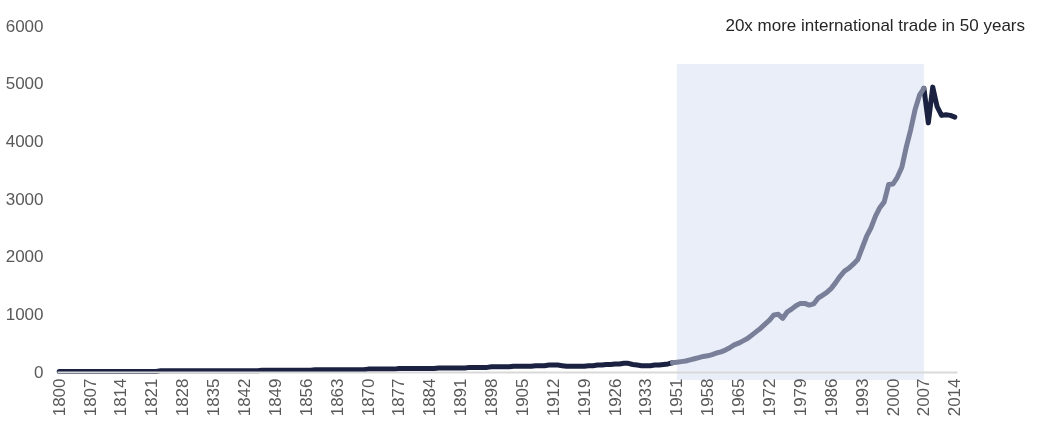 The image size is (1055, 433). Describe the element at coordinates (677, 397) in the screenshot. I see `x-tick-label: 1951` at that location.